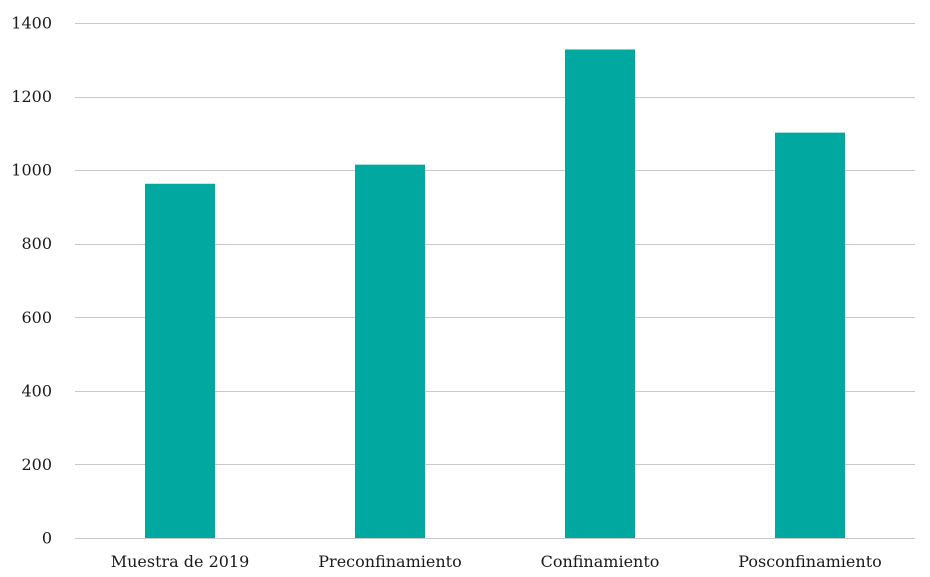 The height and width of the screenshot is (577, 930). What do you see at coordinates (36, 390) in the screenshot?
I see `y-tick-label: 400` at bounding box center [36, 390].